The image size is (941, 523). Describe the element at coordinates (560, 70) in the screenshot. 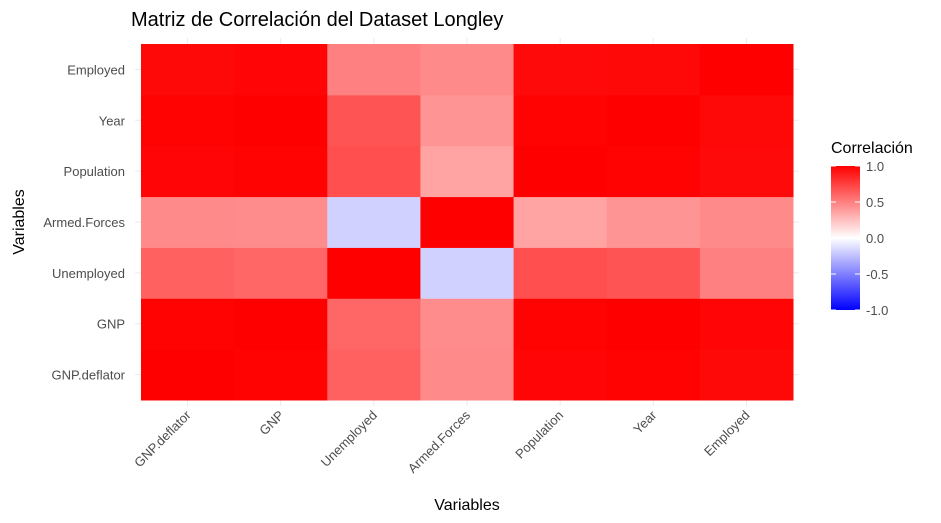

I see `heatmap-cell-Employed-Population` at that location.